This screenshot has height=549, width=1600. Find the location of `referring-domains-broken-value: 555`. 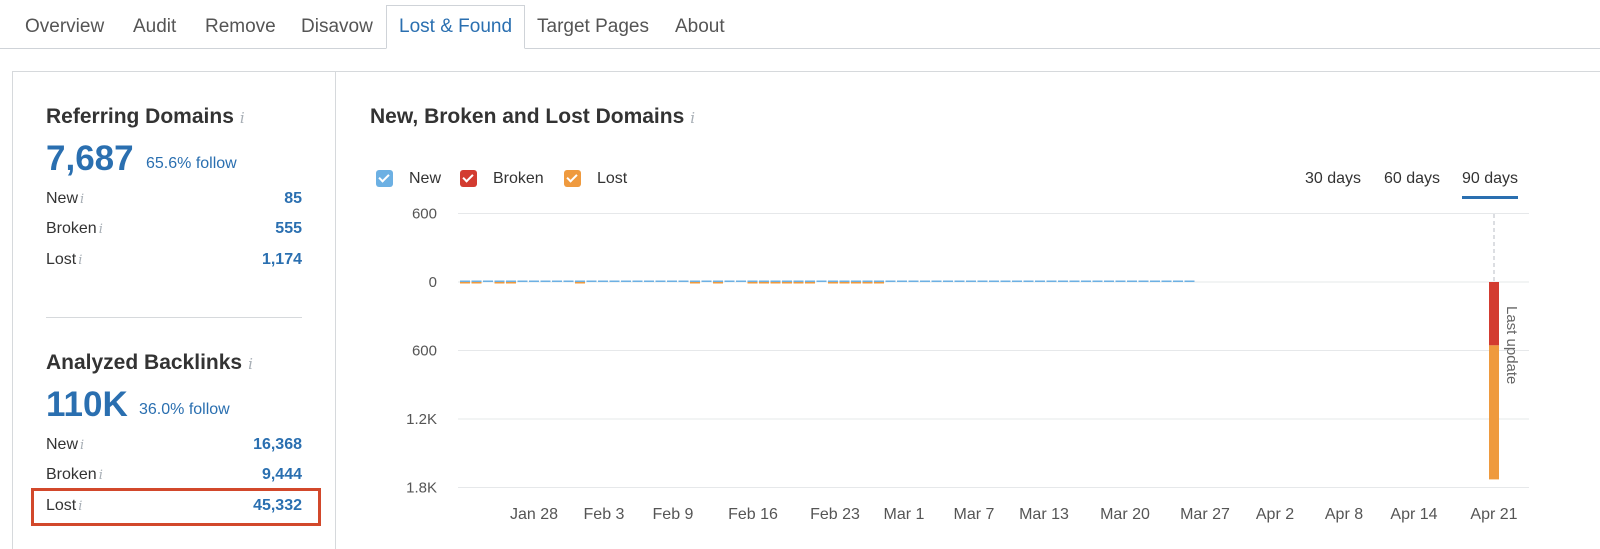

referring-domains-broken-value: 555 is located at coordinates (288, 228).